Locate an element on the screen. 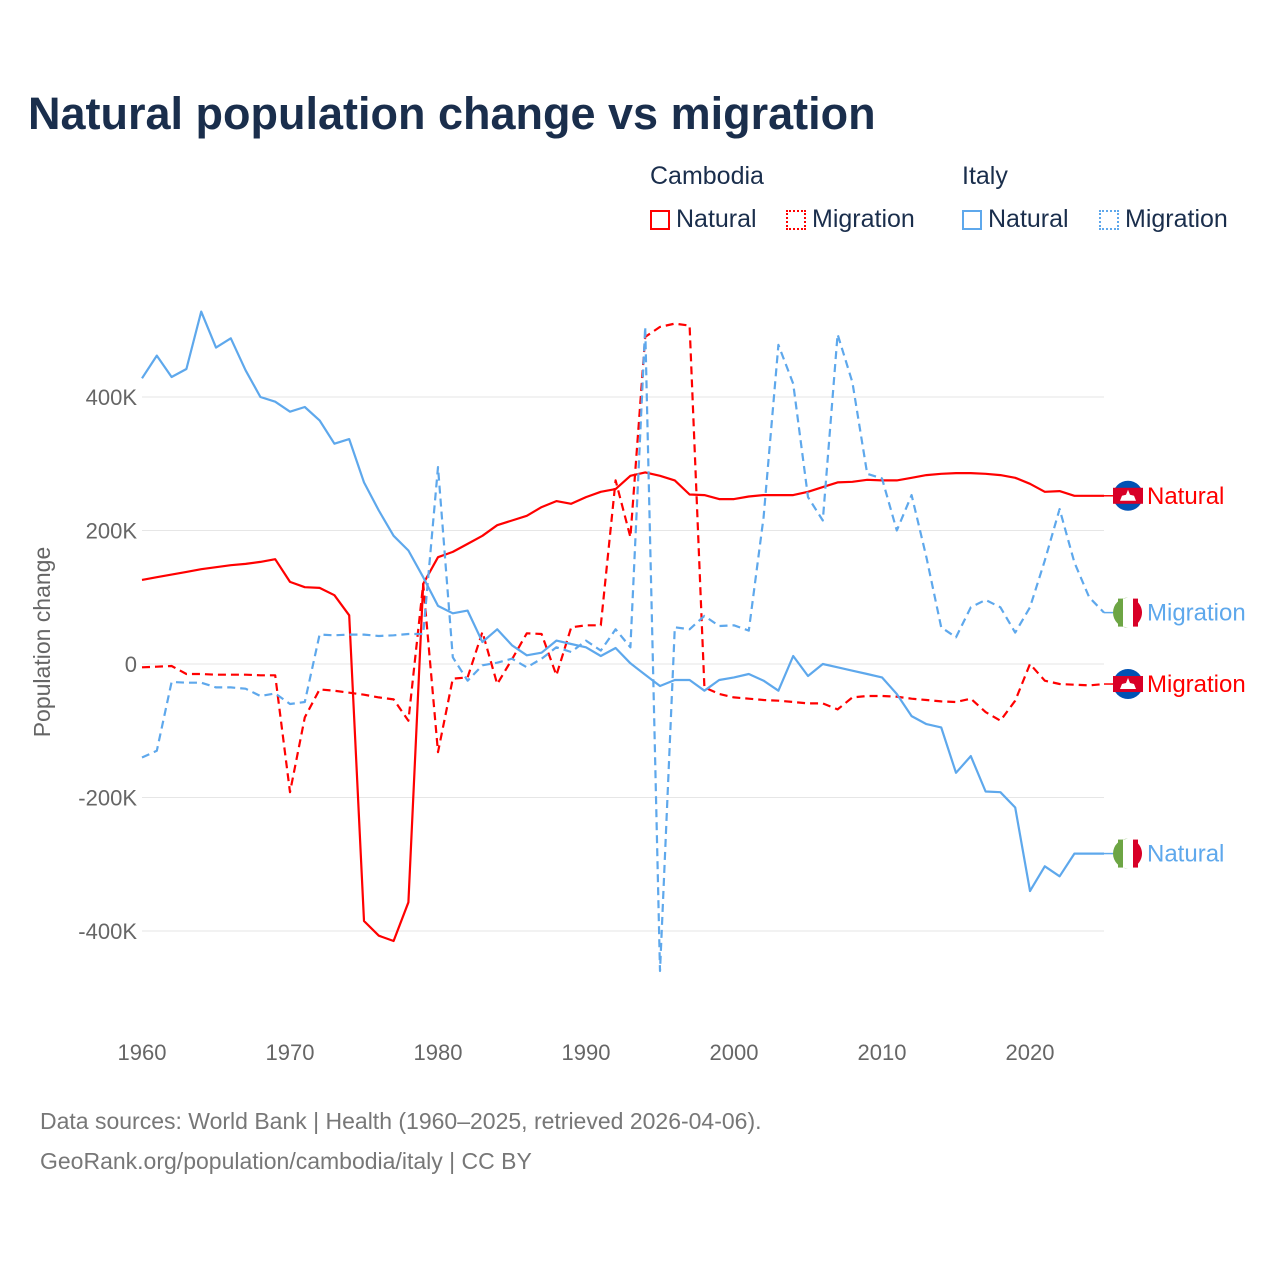  legend-cambodia-migration: Migration is located at coordinates (850, 219).